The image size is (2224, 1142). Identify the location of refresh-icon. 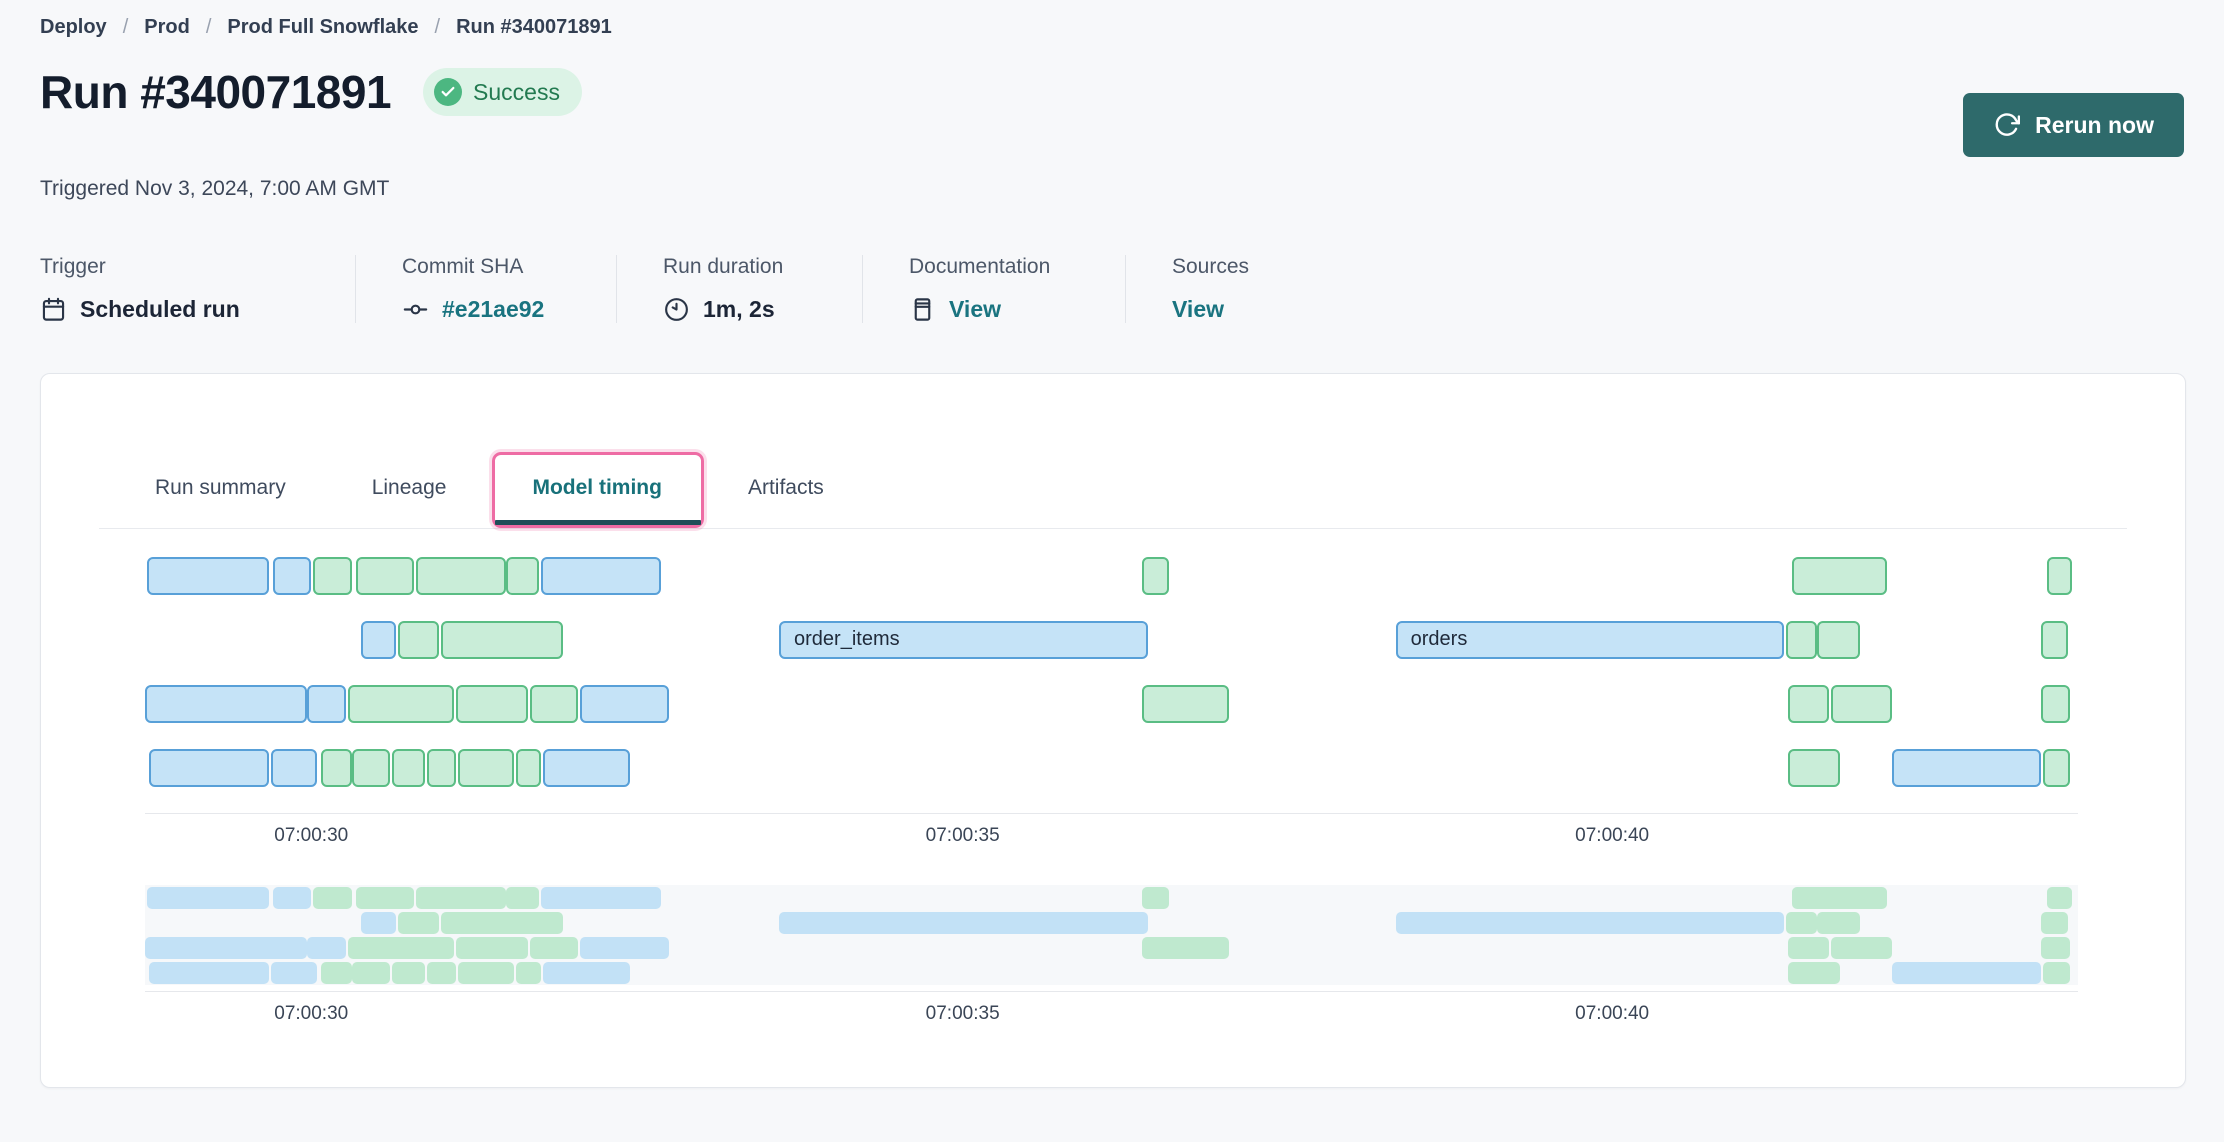
(2007, 125).